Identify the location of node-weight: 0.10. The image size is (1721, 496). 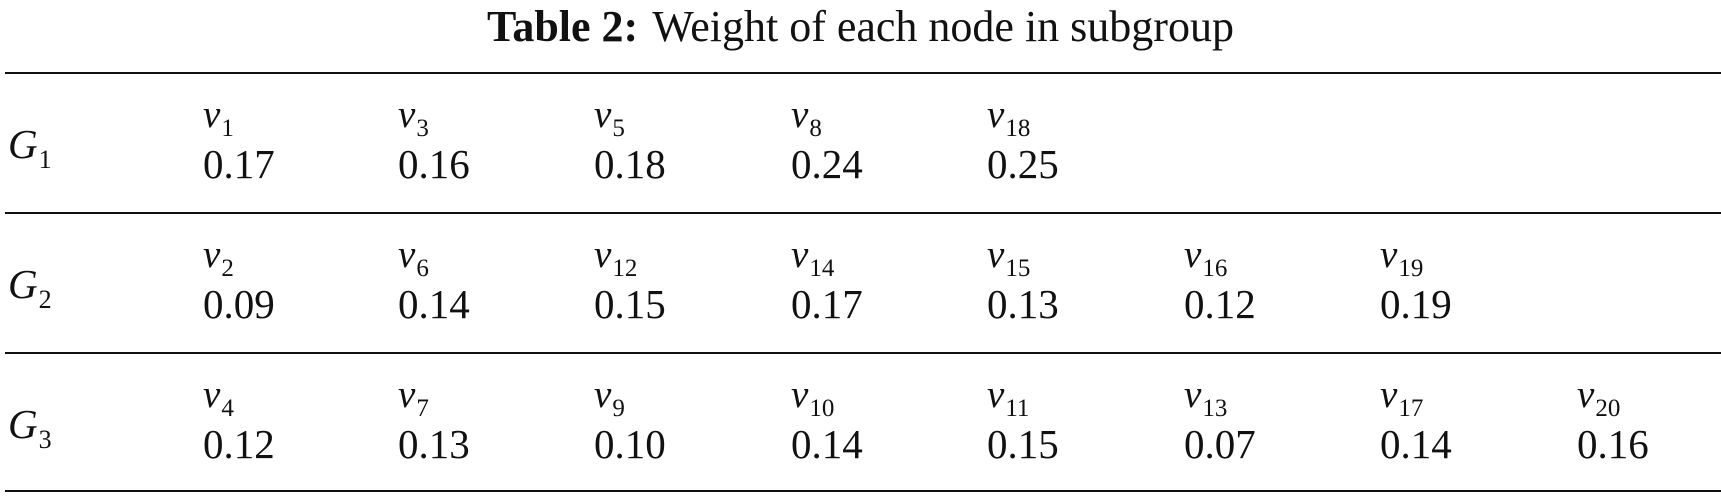
(630, 444).